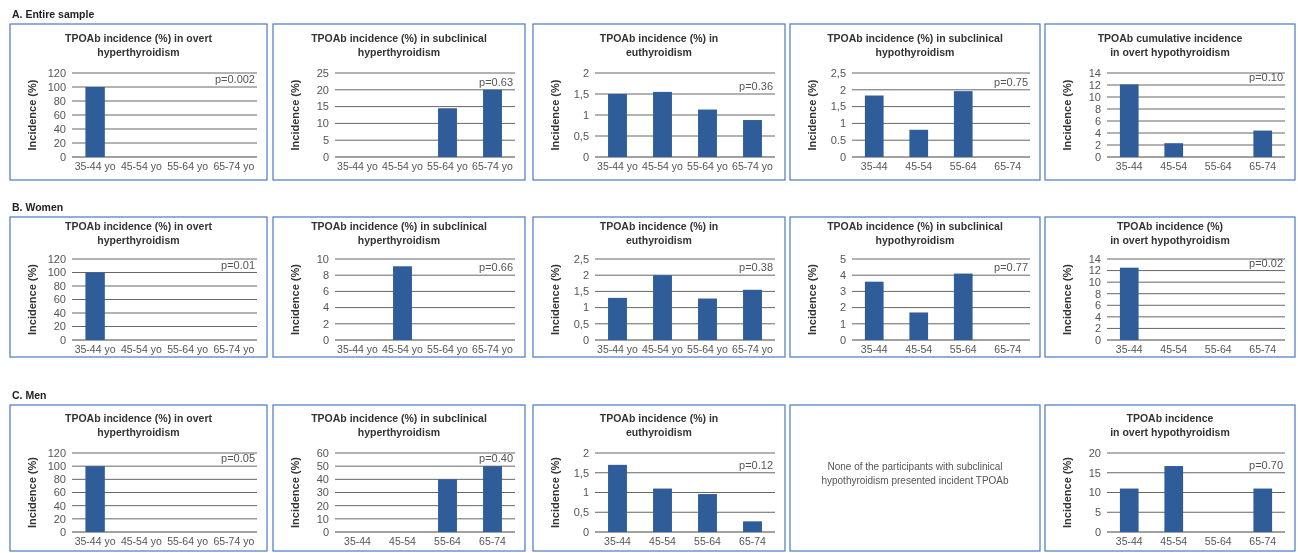  I want to click on chart-title: TPOAb incidence (%) in overt hypothyroidism, so click(1170, 233).